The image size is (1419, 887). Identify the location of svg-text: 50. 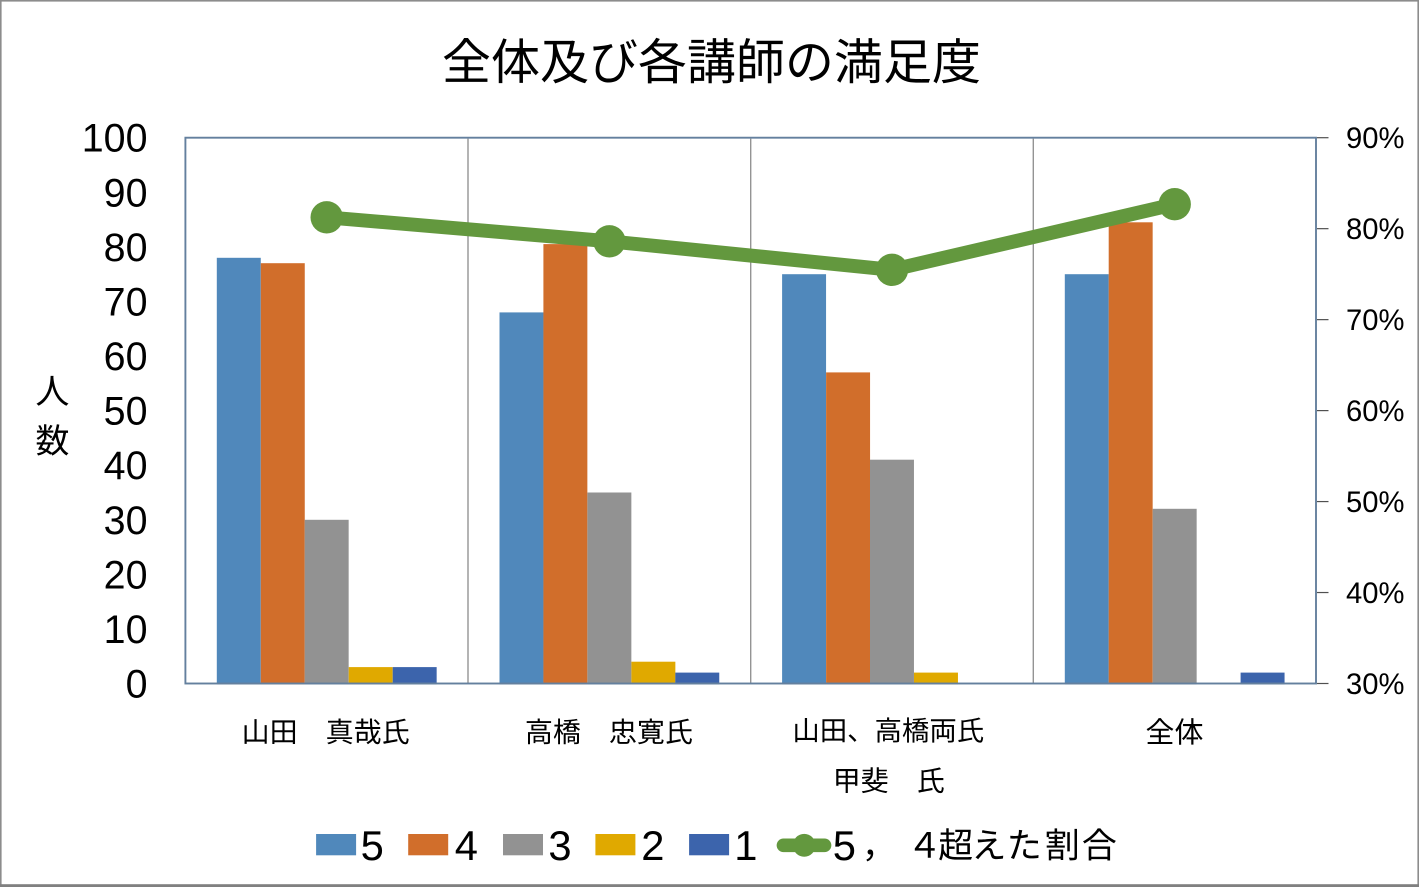
(126, 412).